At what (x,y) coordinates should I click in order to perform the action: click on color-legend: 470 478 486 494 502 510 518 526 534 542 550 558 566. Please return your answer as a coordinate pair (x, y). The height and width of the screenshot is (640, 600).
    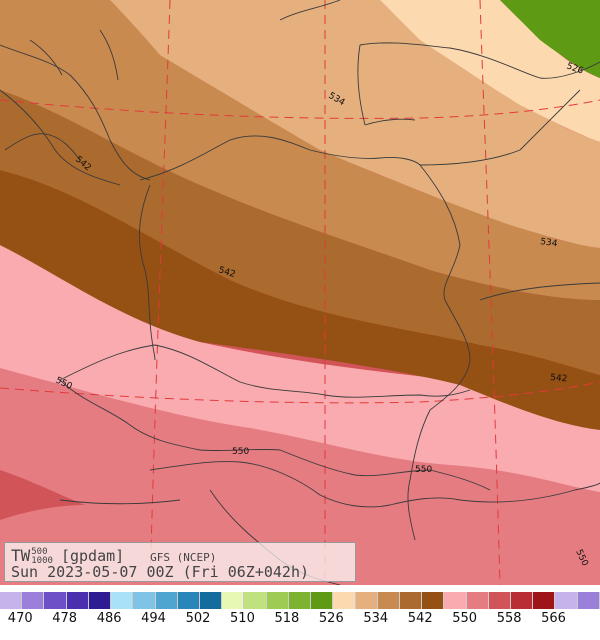
    Looking at the image, I should click on (300, 616).